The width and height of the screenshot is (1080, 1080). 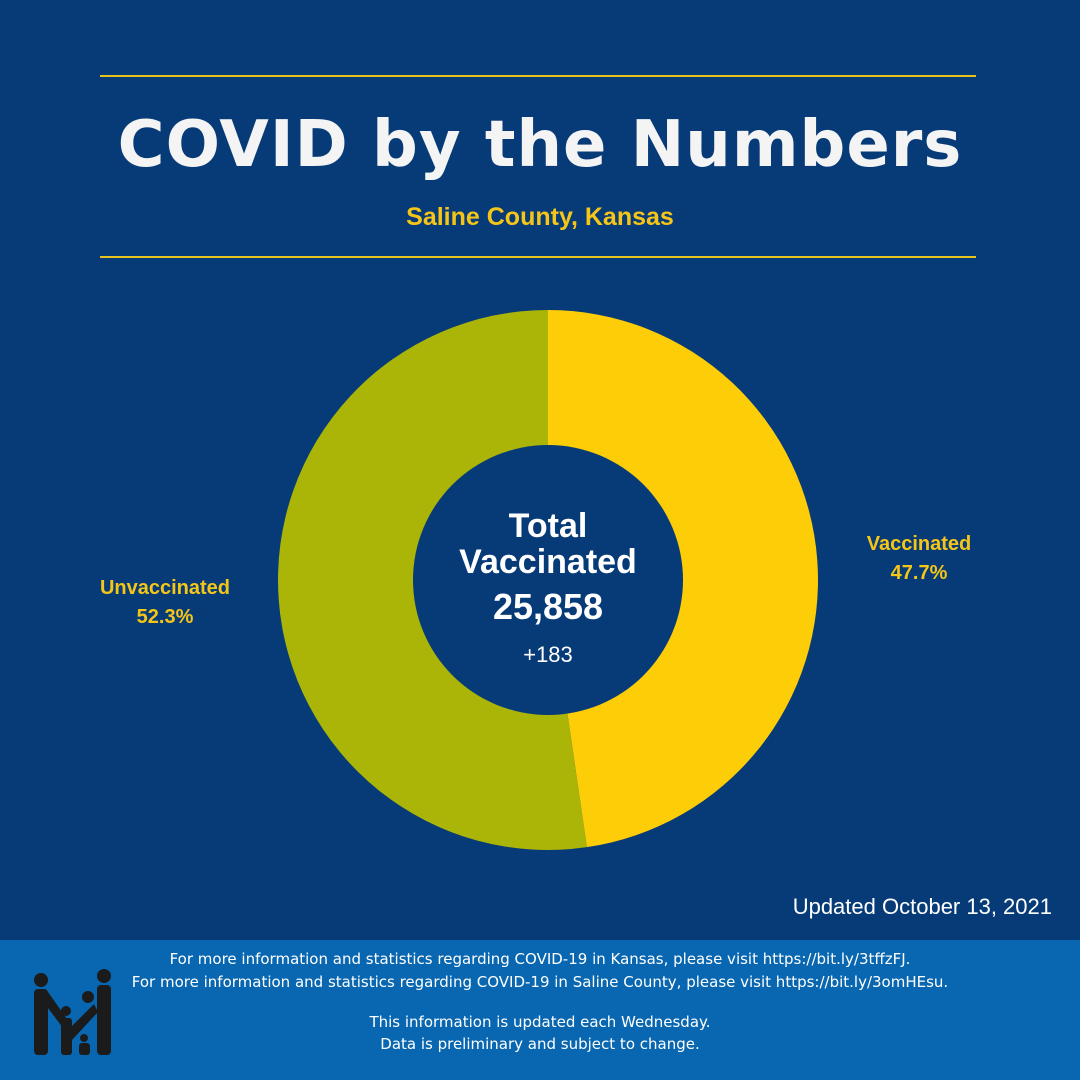 I want to click on updated-date: Updated October 13, 2021, so click(x=922, y=906).